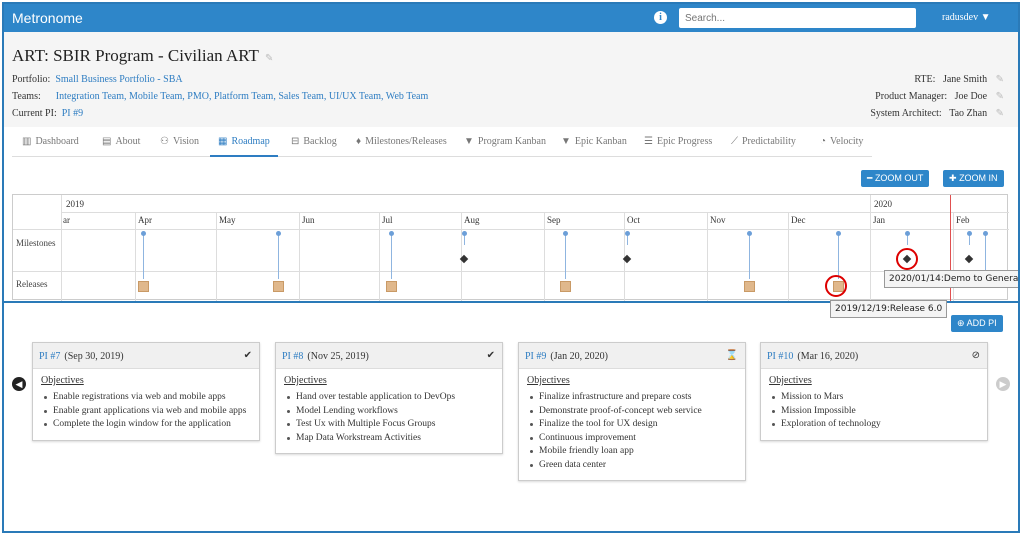 Image resolution: width=1024 pixels, height=535 pixels. I want to click on tab-milestones-releases: ♦ Milestones/Releases, so click(401, 142).